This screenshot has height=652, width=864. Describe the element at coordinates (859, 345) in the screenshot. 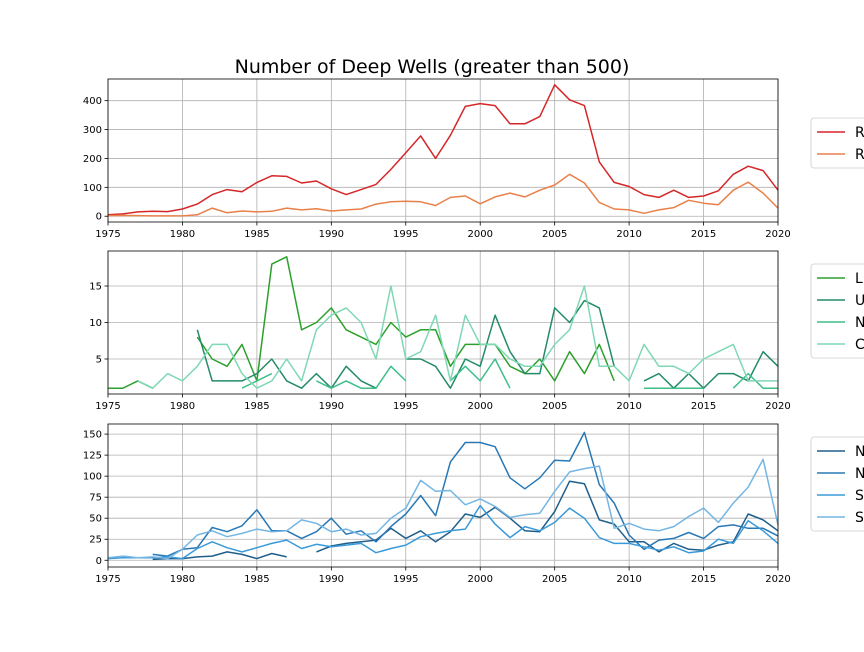

I see `legend-label: C` at that location.